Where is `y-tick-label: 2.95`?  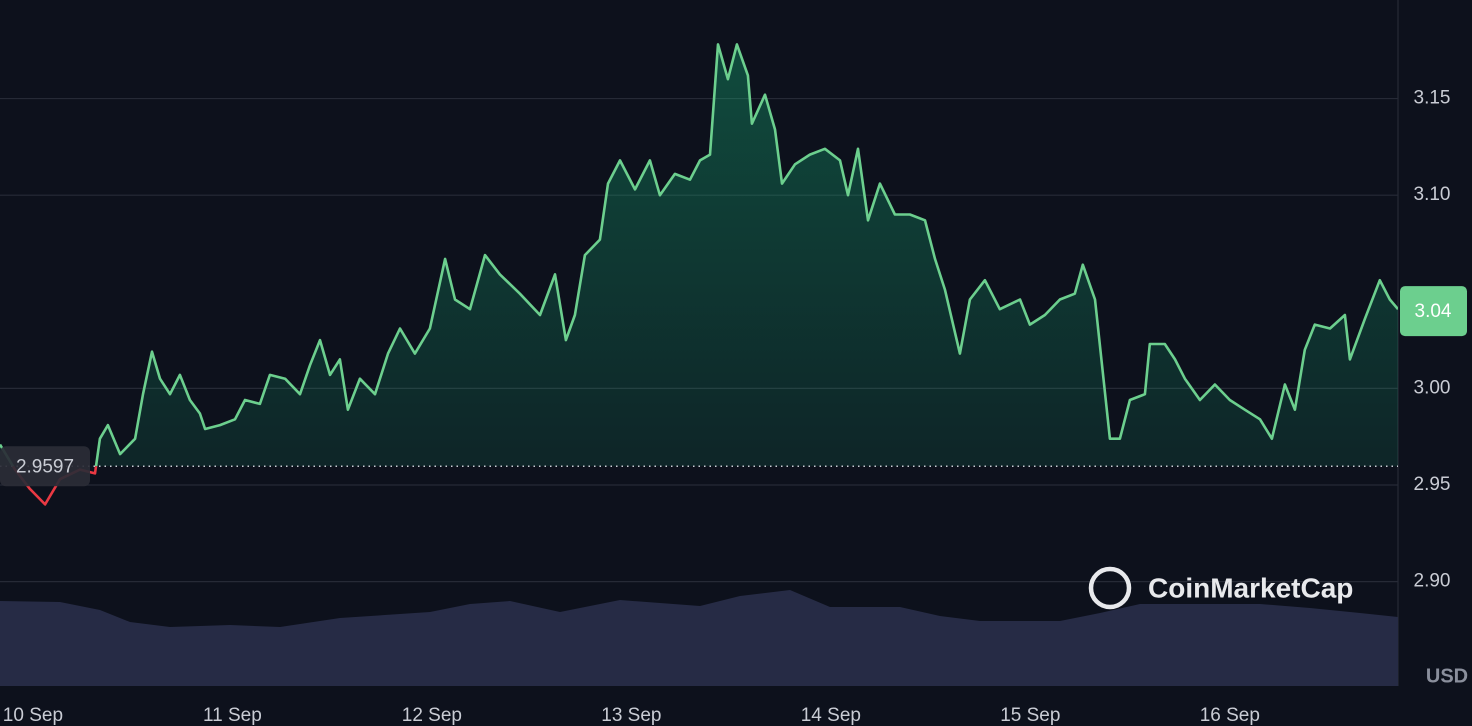 y-tick-label: 2.95 is located at coordinates (1432, 484).